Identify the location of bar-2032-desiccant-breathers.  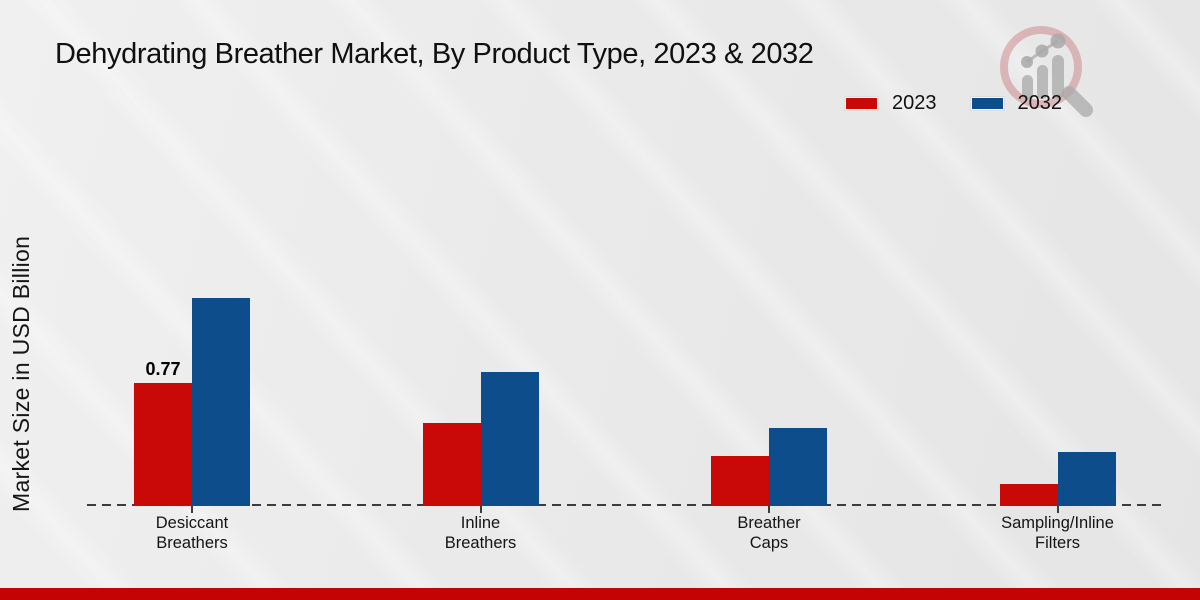
(221, 402).